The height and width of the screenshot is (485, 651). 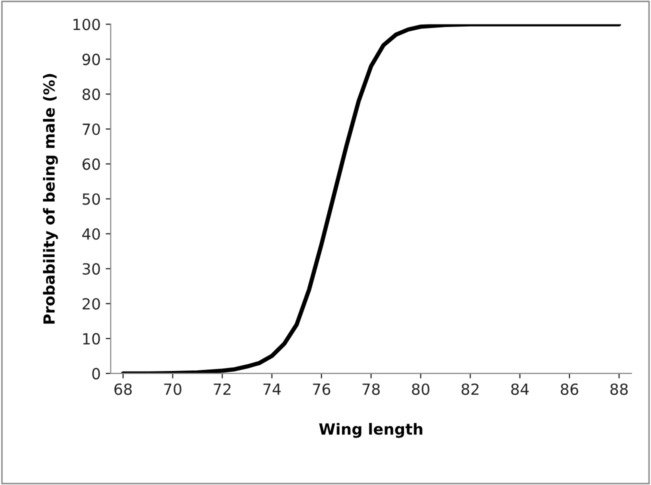 What do you see at coordinates (222, 389) in the screenshot?
I see `x-tick-label: 72` at bounding box center [222, 389].